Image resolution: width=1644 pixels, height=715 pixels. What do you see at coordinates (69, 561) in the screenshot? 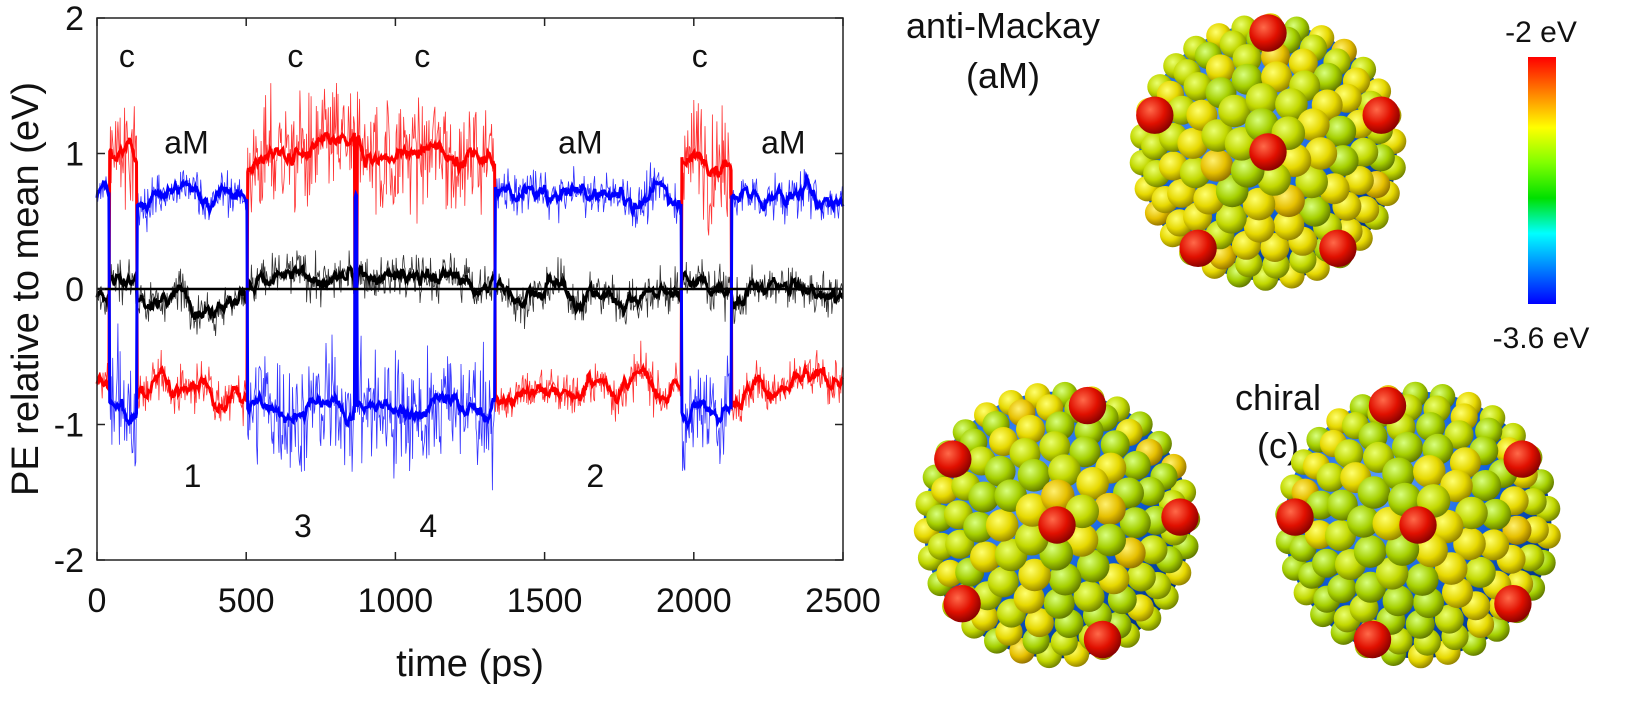
I see `y-tick-label: -2` at bounding box center [69, 561].